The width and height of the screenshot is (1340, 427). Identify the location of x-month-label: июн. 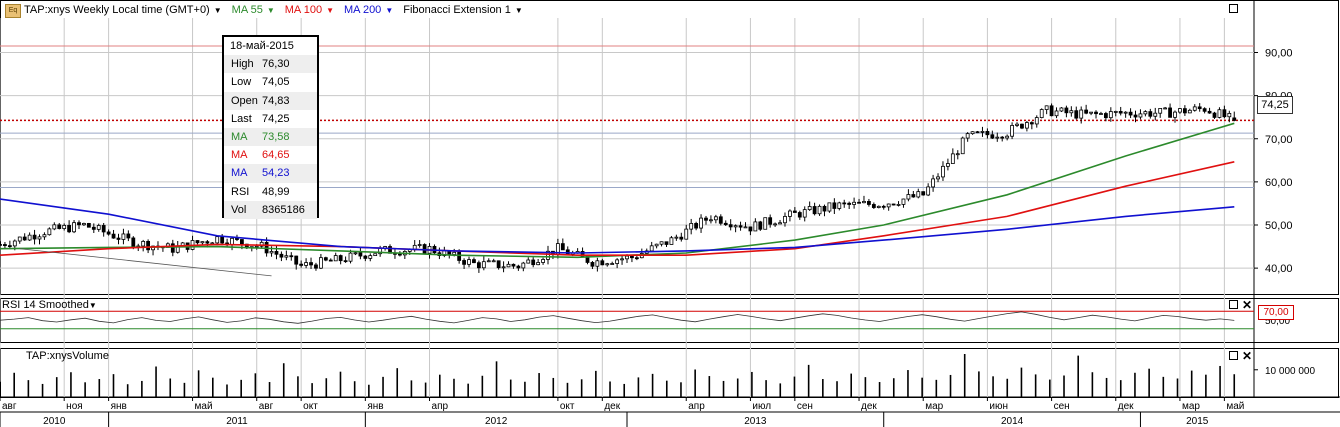
(998, 406).